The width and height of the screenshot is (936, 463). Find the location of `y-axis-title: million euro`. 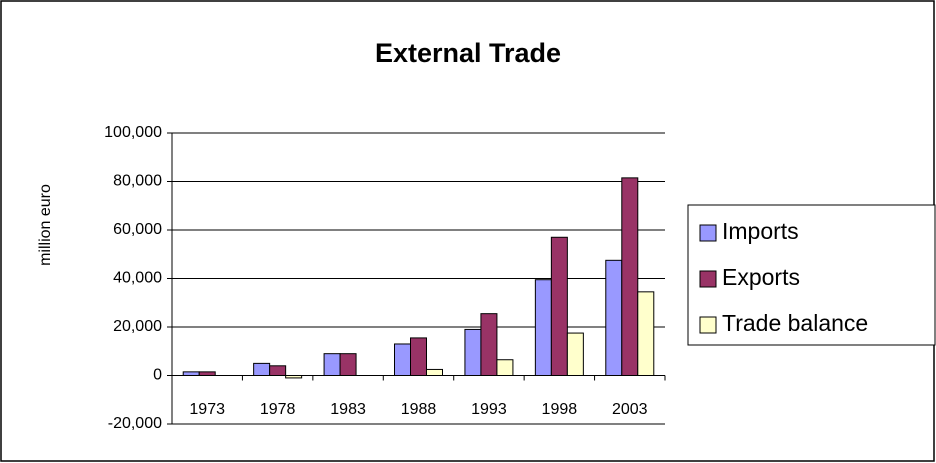

y-axis-title: million euro is located at coordinates (45, 225).